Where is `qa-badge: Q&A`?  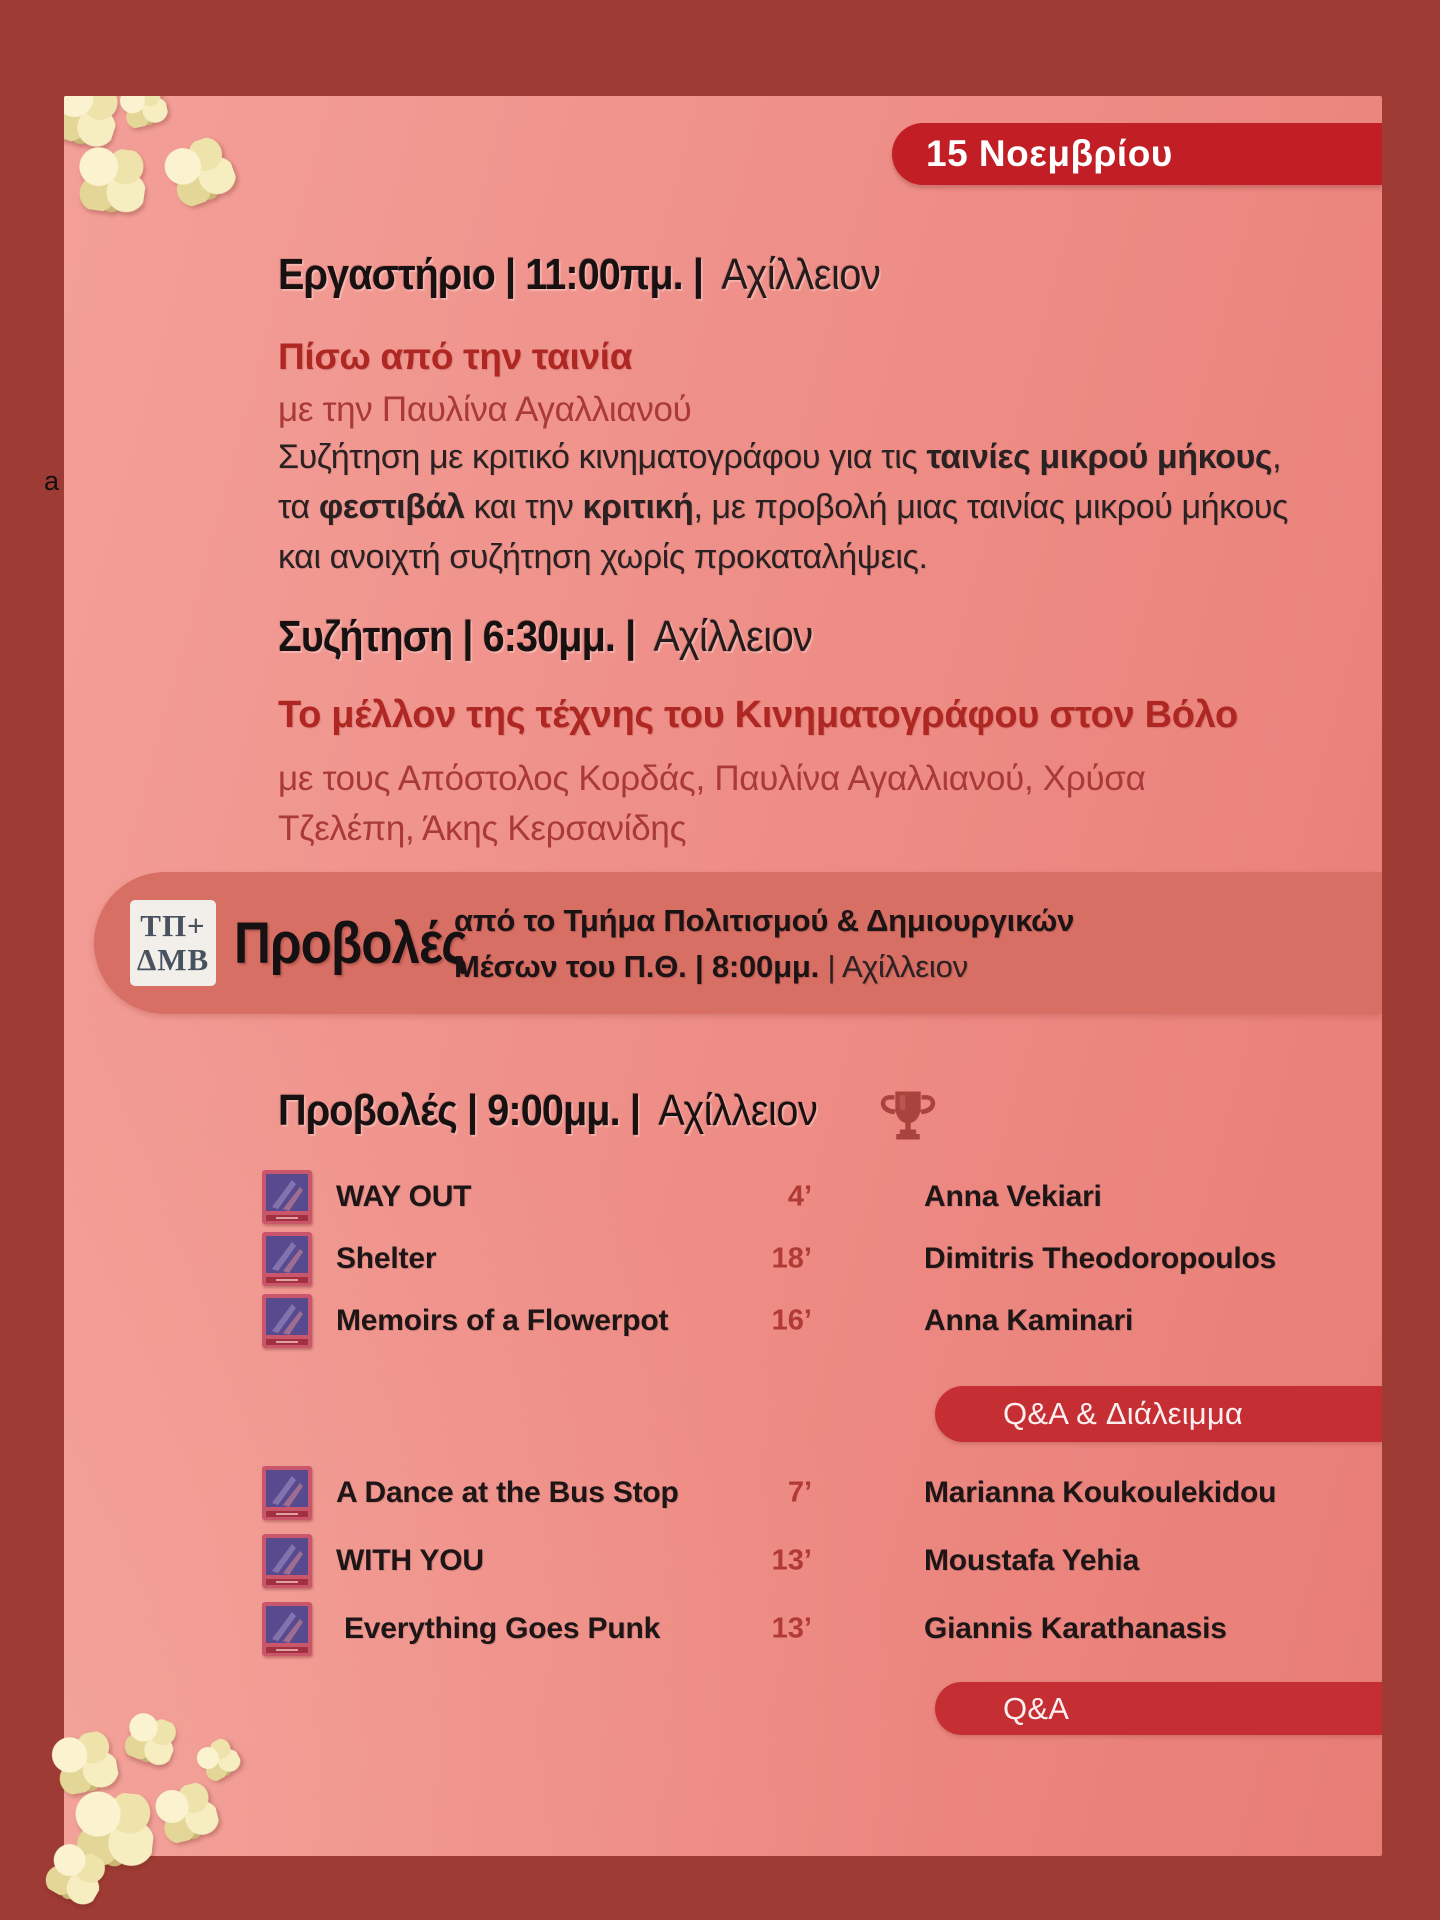
qa-badge: Q&A is located at coordinates (1158, 1708).